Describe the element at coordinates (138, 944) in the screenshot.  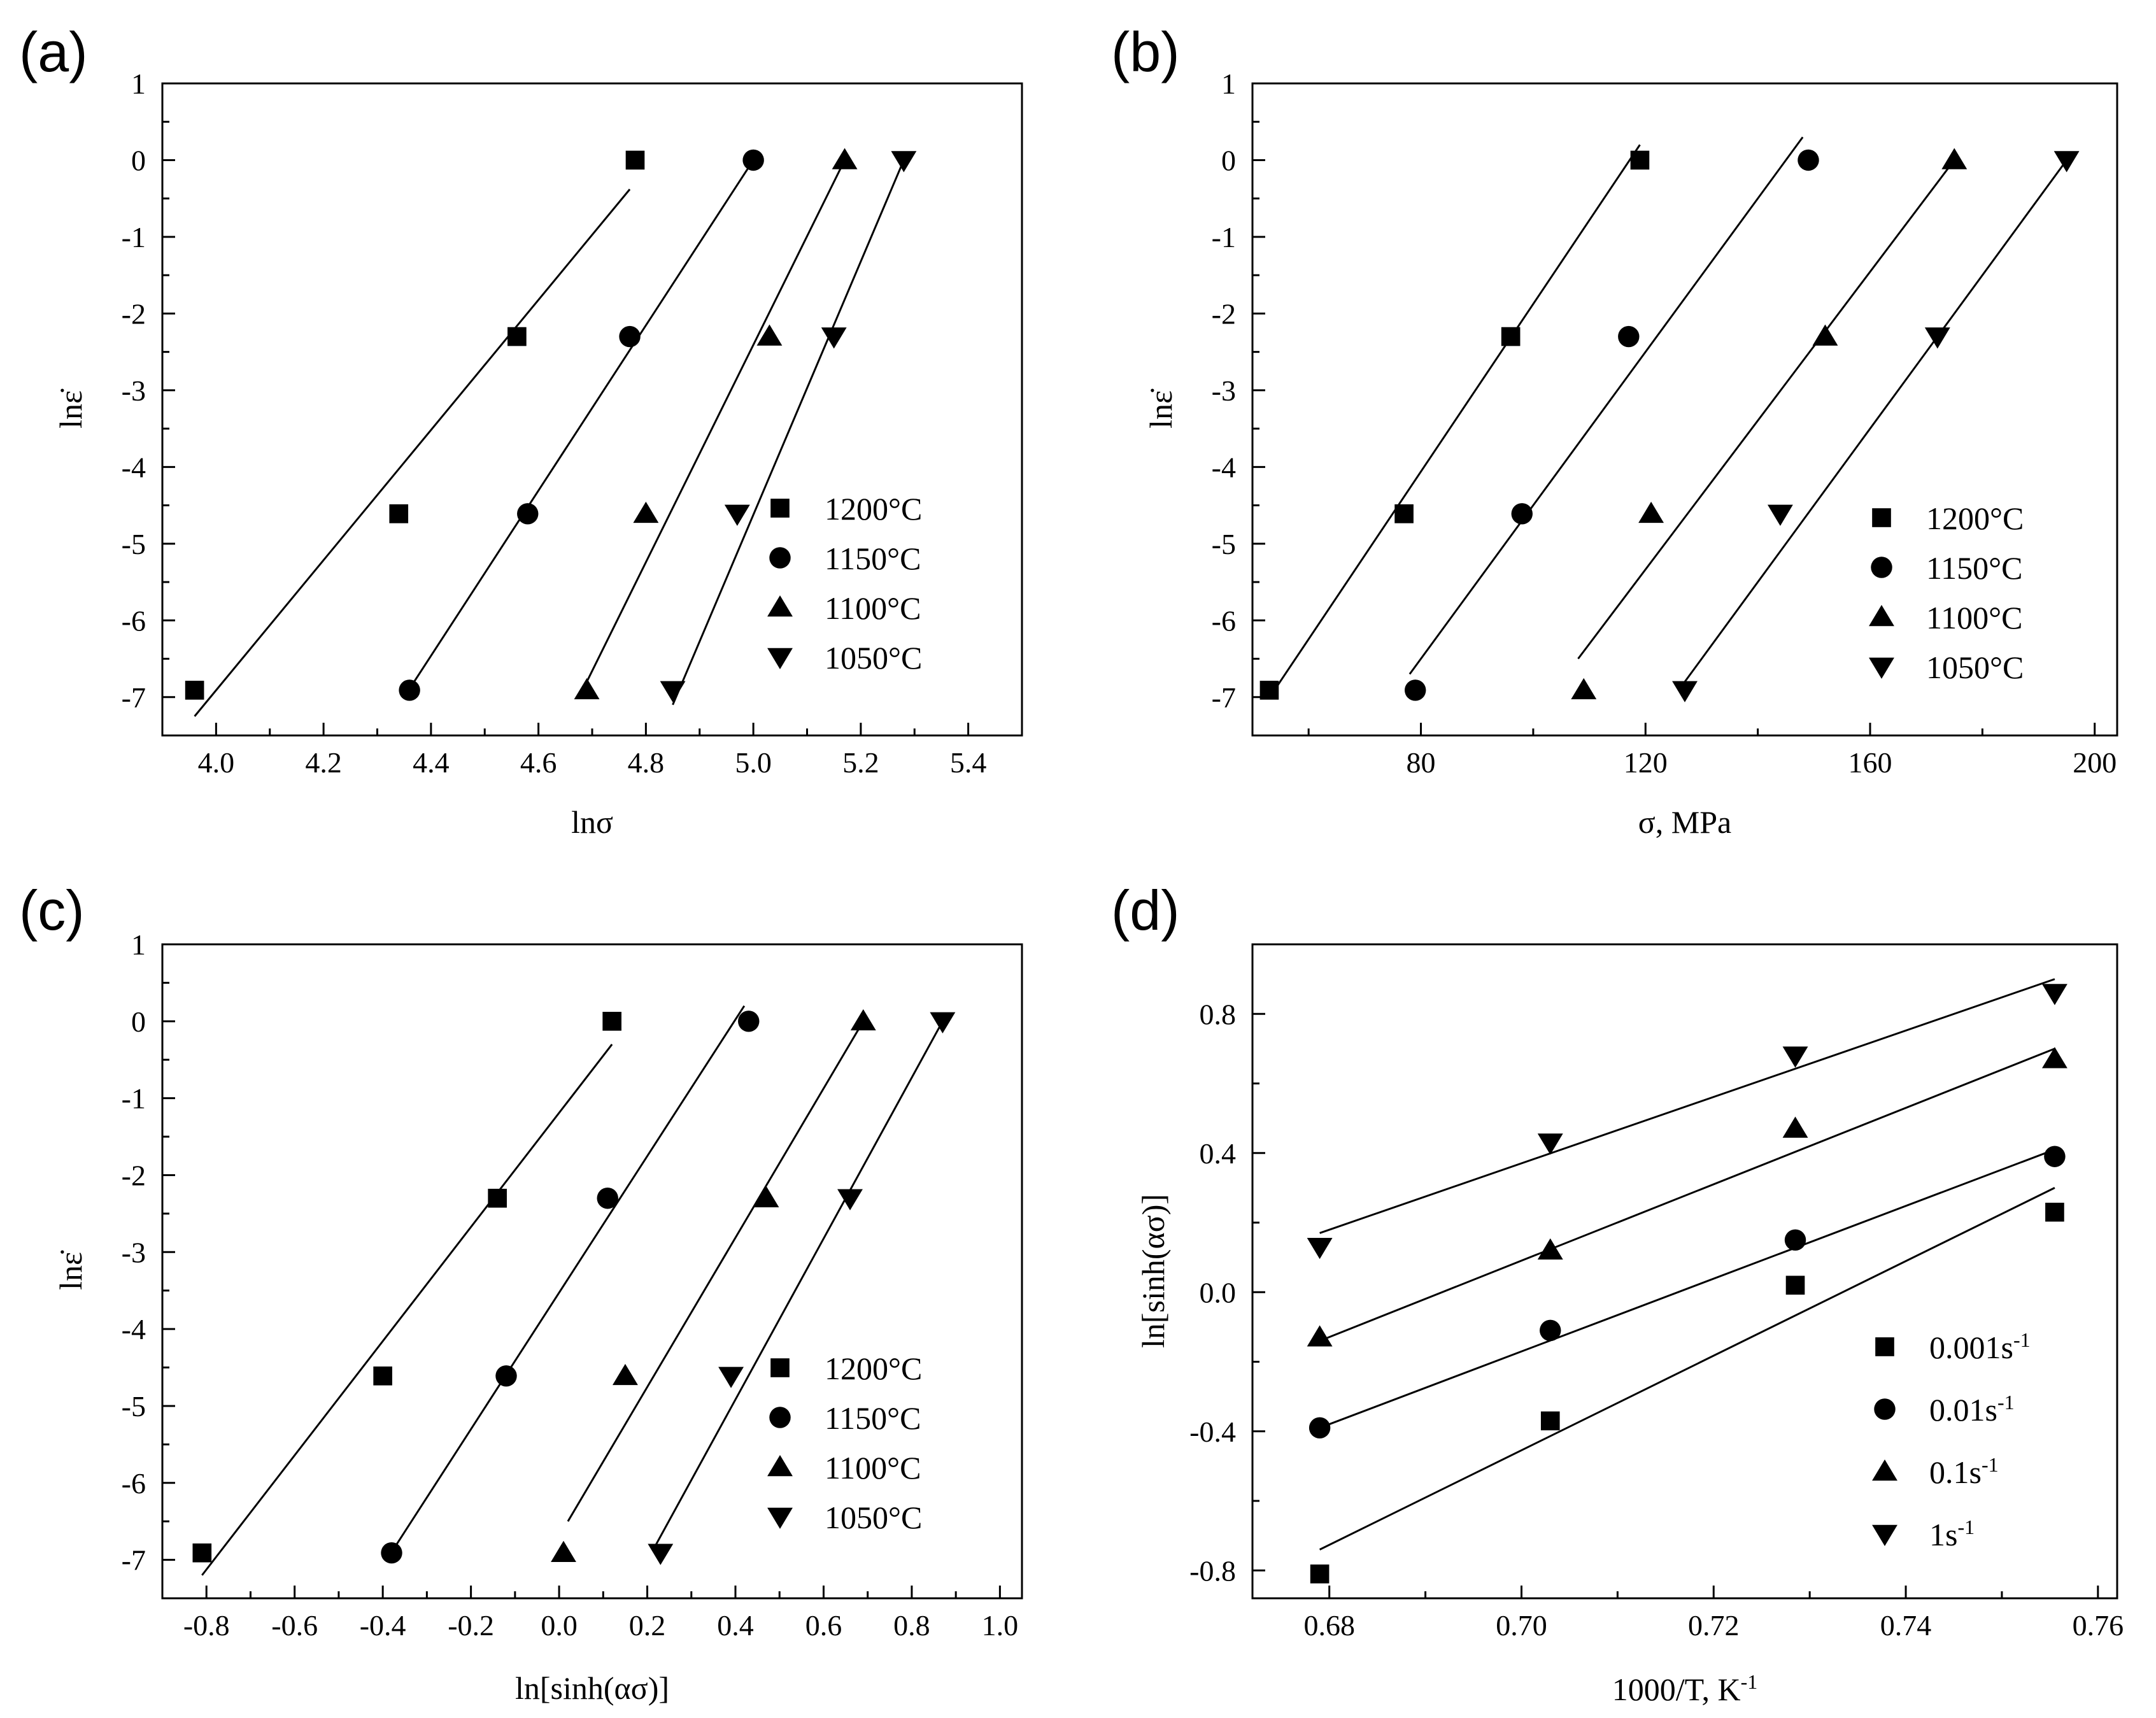
I see `y-tick-label: 1` at that location.